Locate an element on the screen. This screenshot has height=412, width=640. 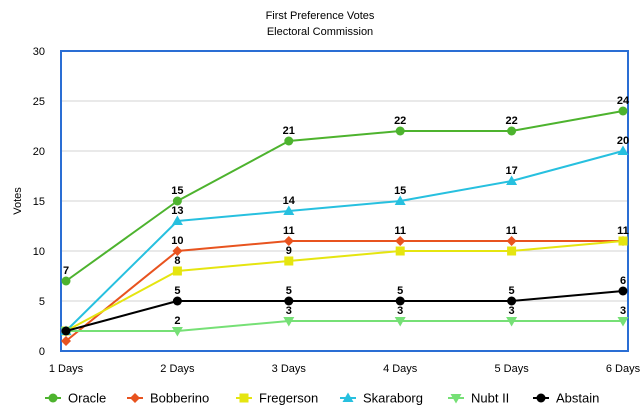
y-tick-label: 15 is located at coordinates (39, 202).